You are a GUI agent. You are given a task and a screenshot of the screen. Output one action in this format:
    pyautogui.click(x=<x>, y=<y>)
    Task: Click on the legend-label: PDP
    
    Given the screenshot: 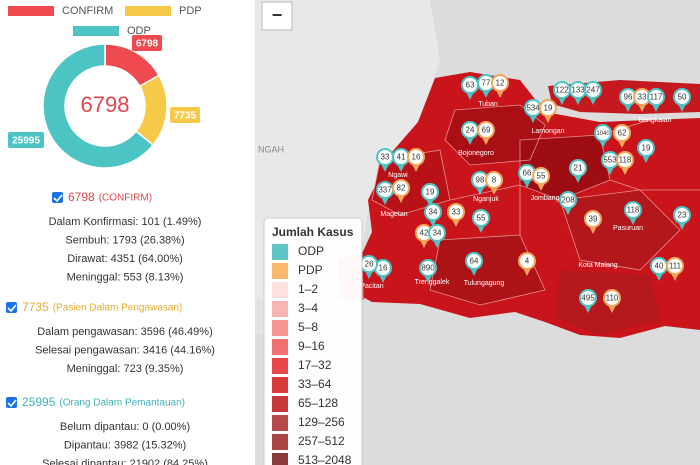 What is the action you would take?
    pyautogui.click(x=190, y=11)
    